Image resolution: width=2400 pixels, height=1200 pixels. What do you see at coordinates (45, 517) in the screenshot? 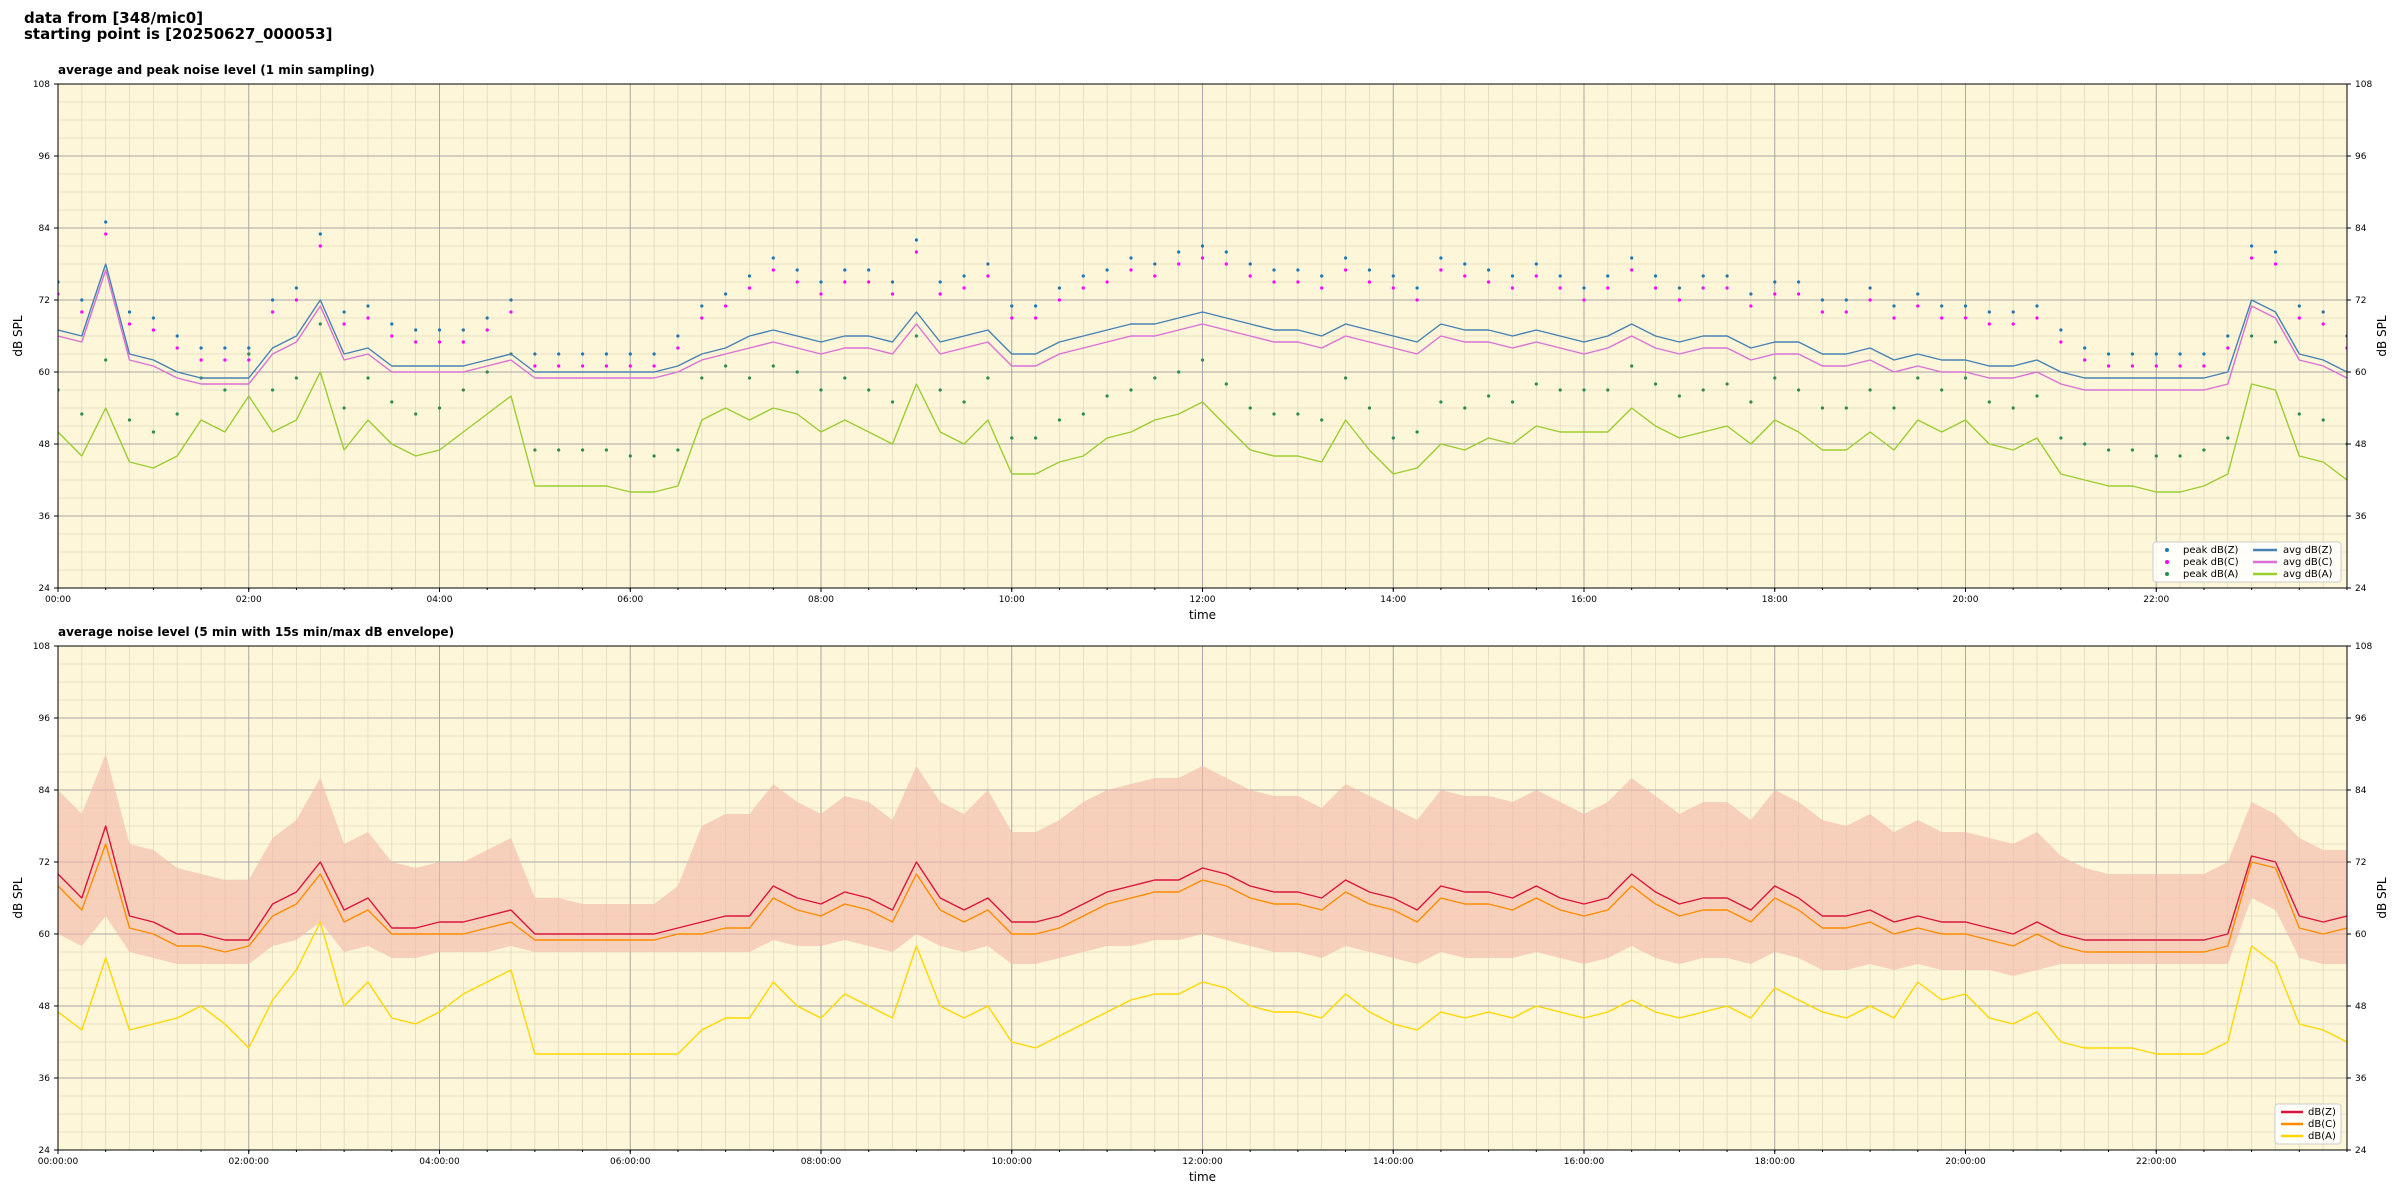
I see `y-tick-label-left: 36` at bounding box center [45, 517].